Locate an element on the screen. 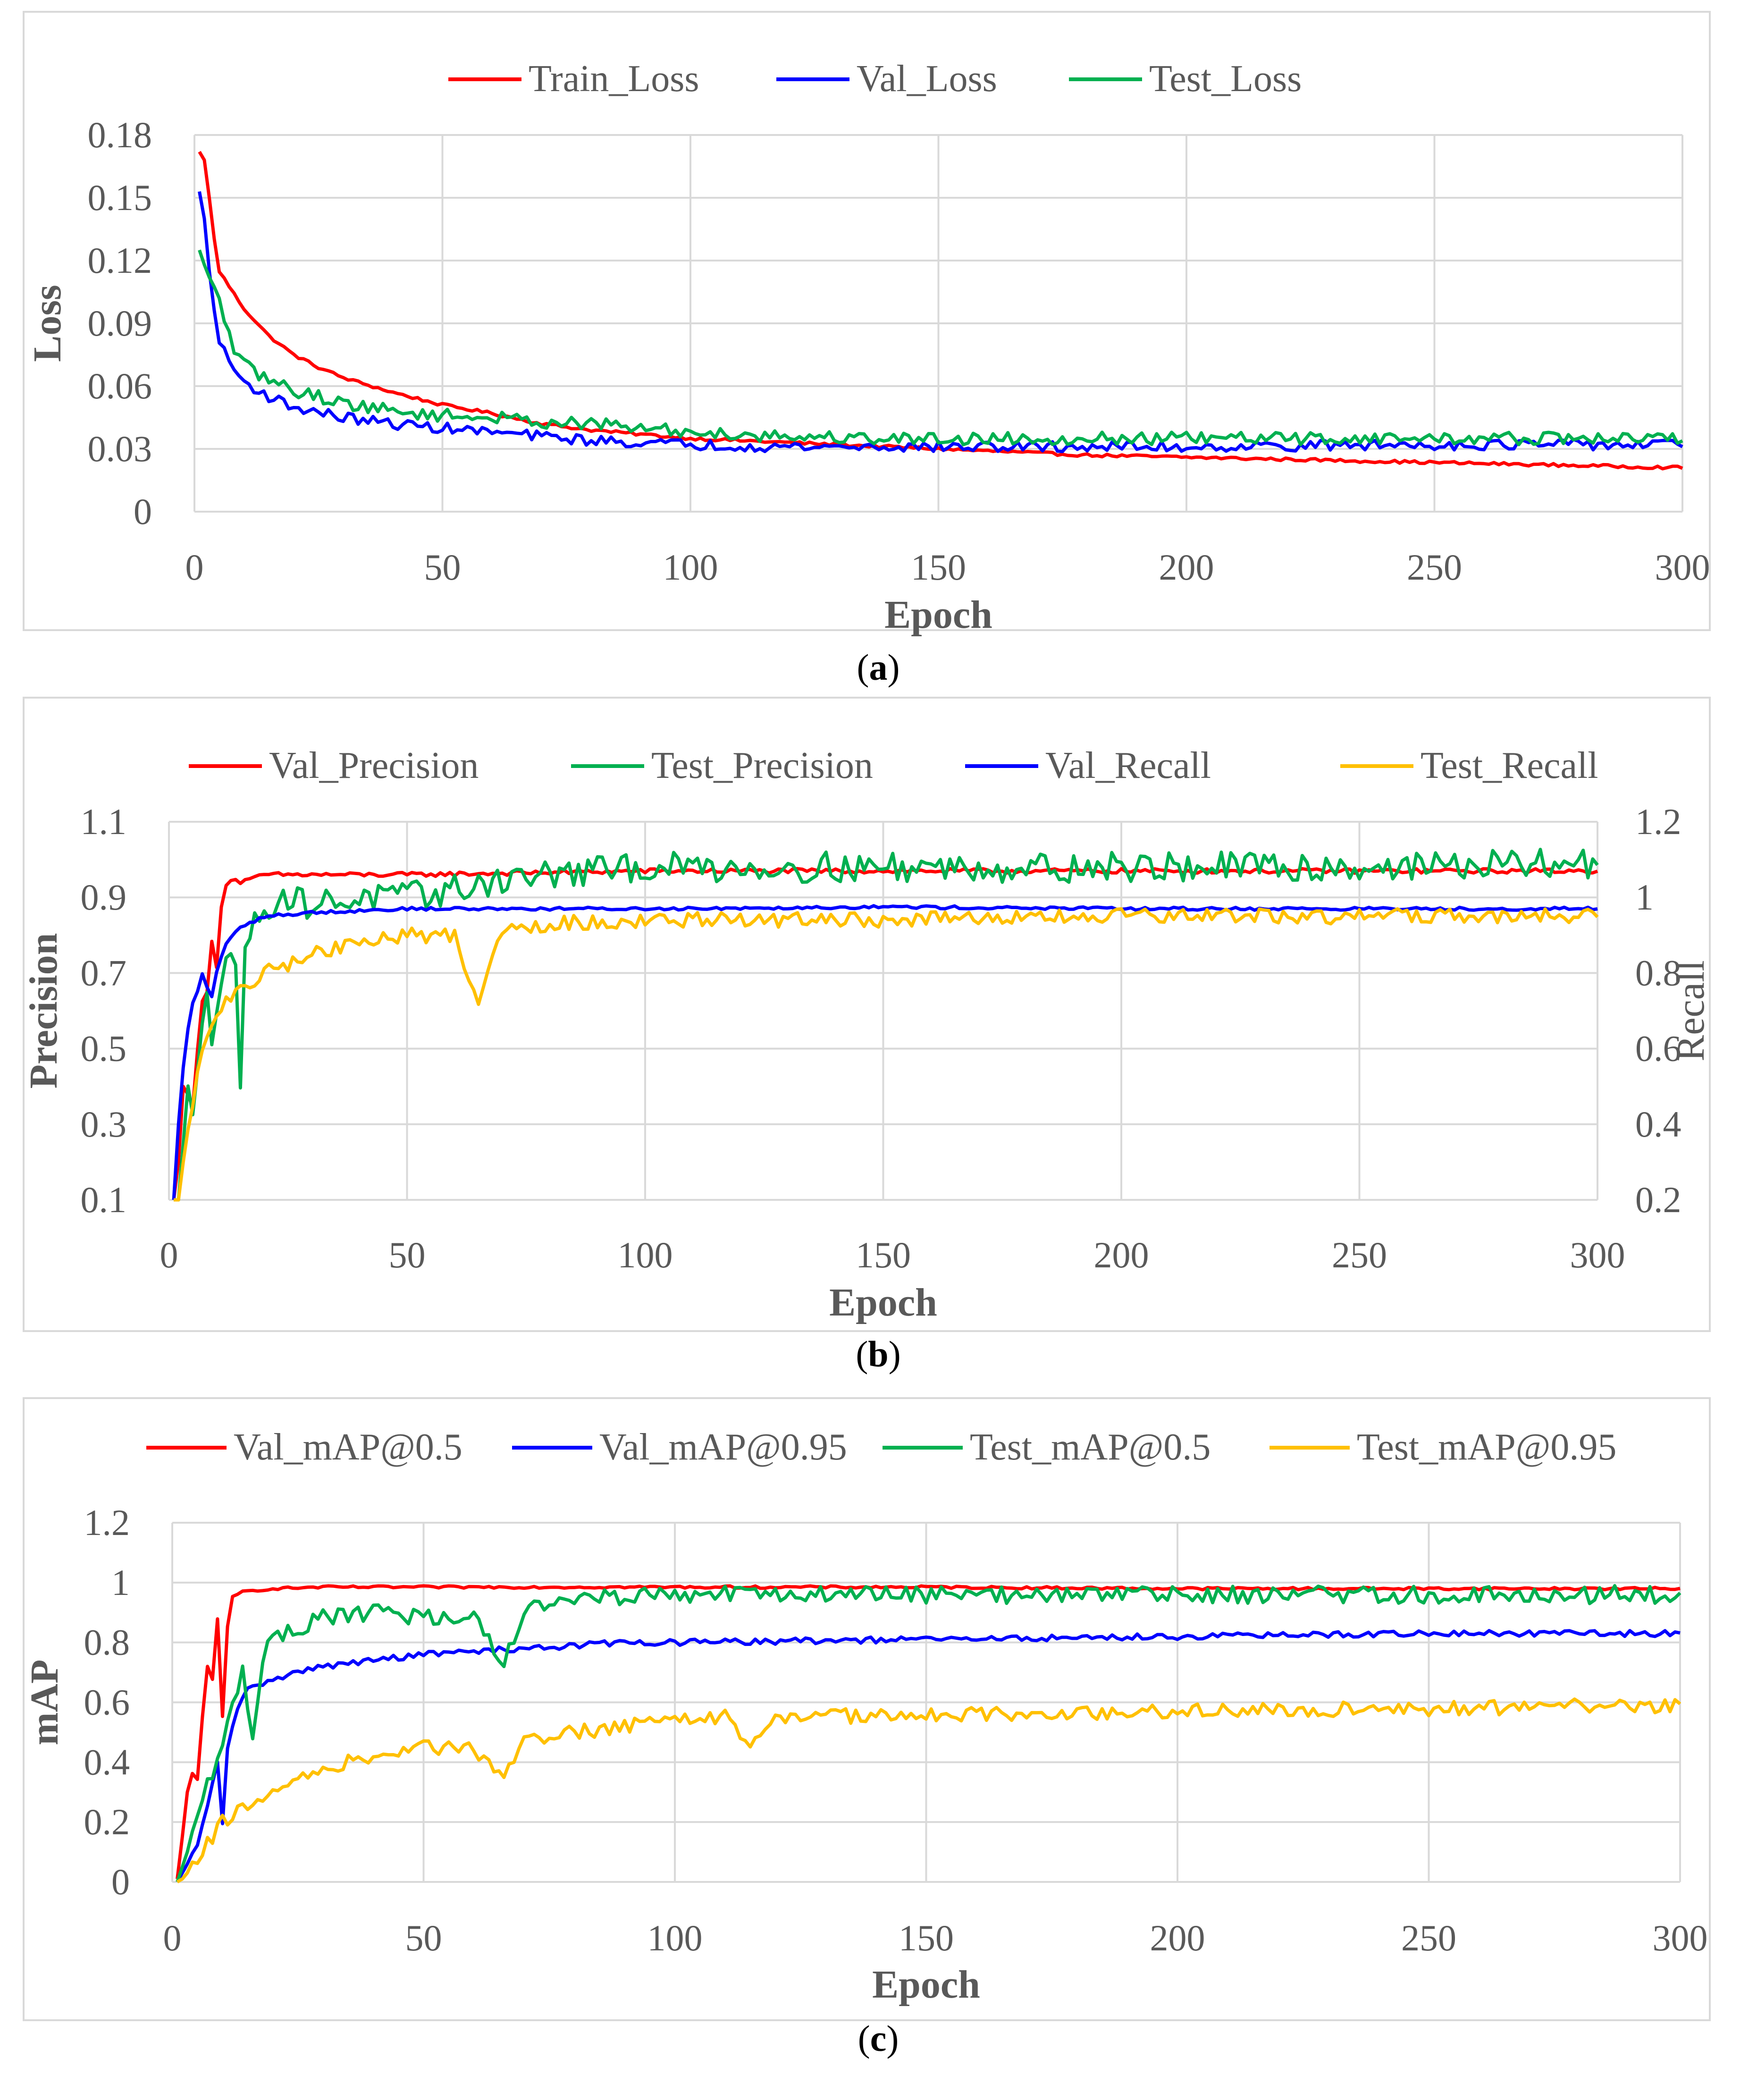 The width and height of the screenshot is (1757, 2100). y-tick-label: 0.7 is located at coordinates (104, 972).